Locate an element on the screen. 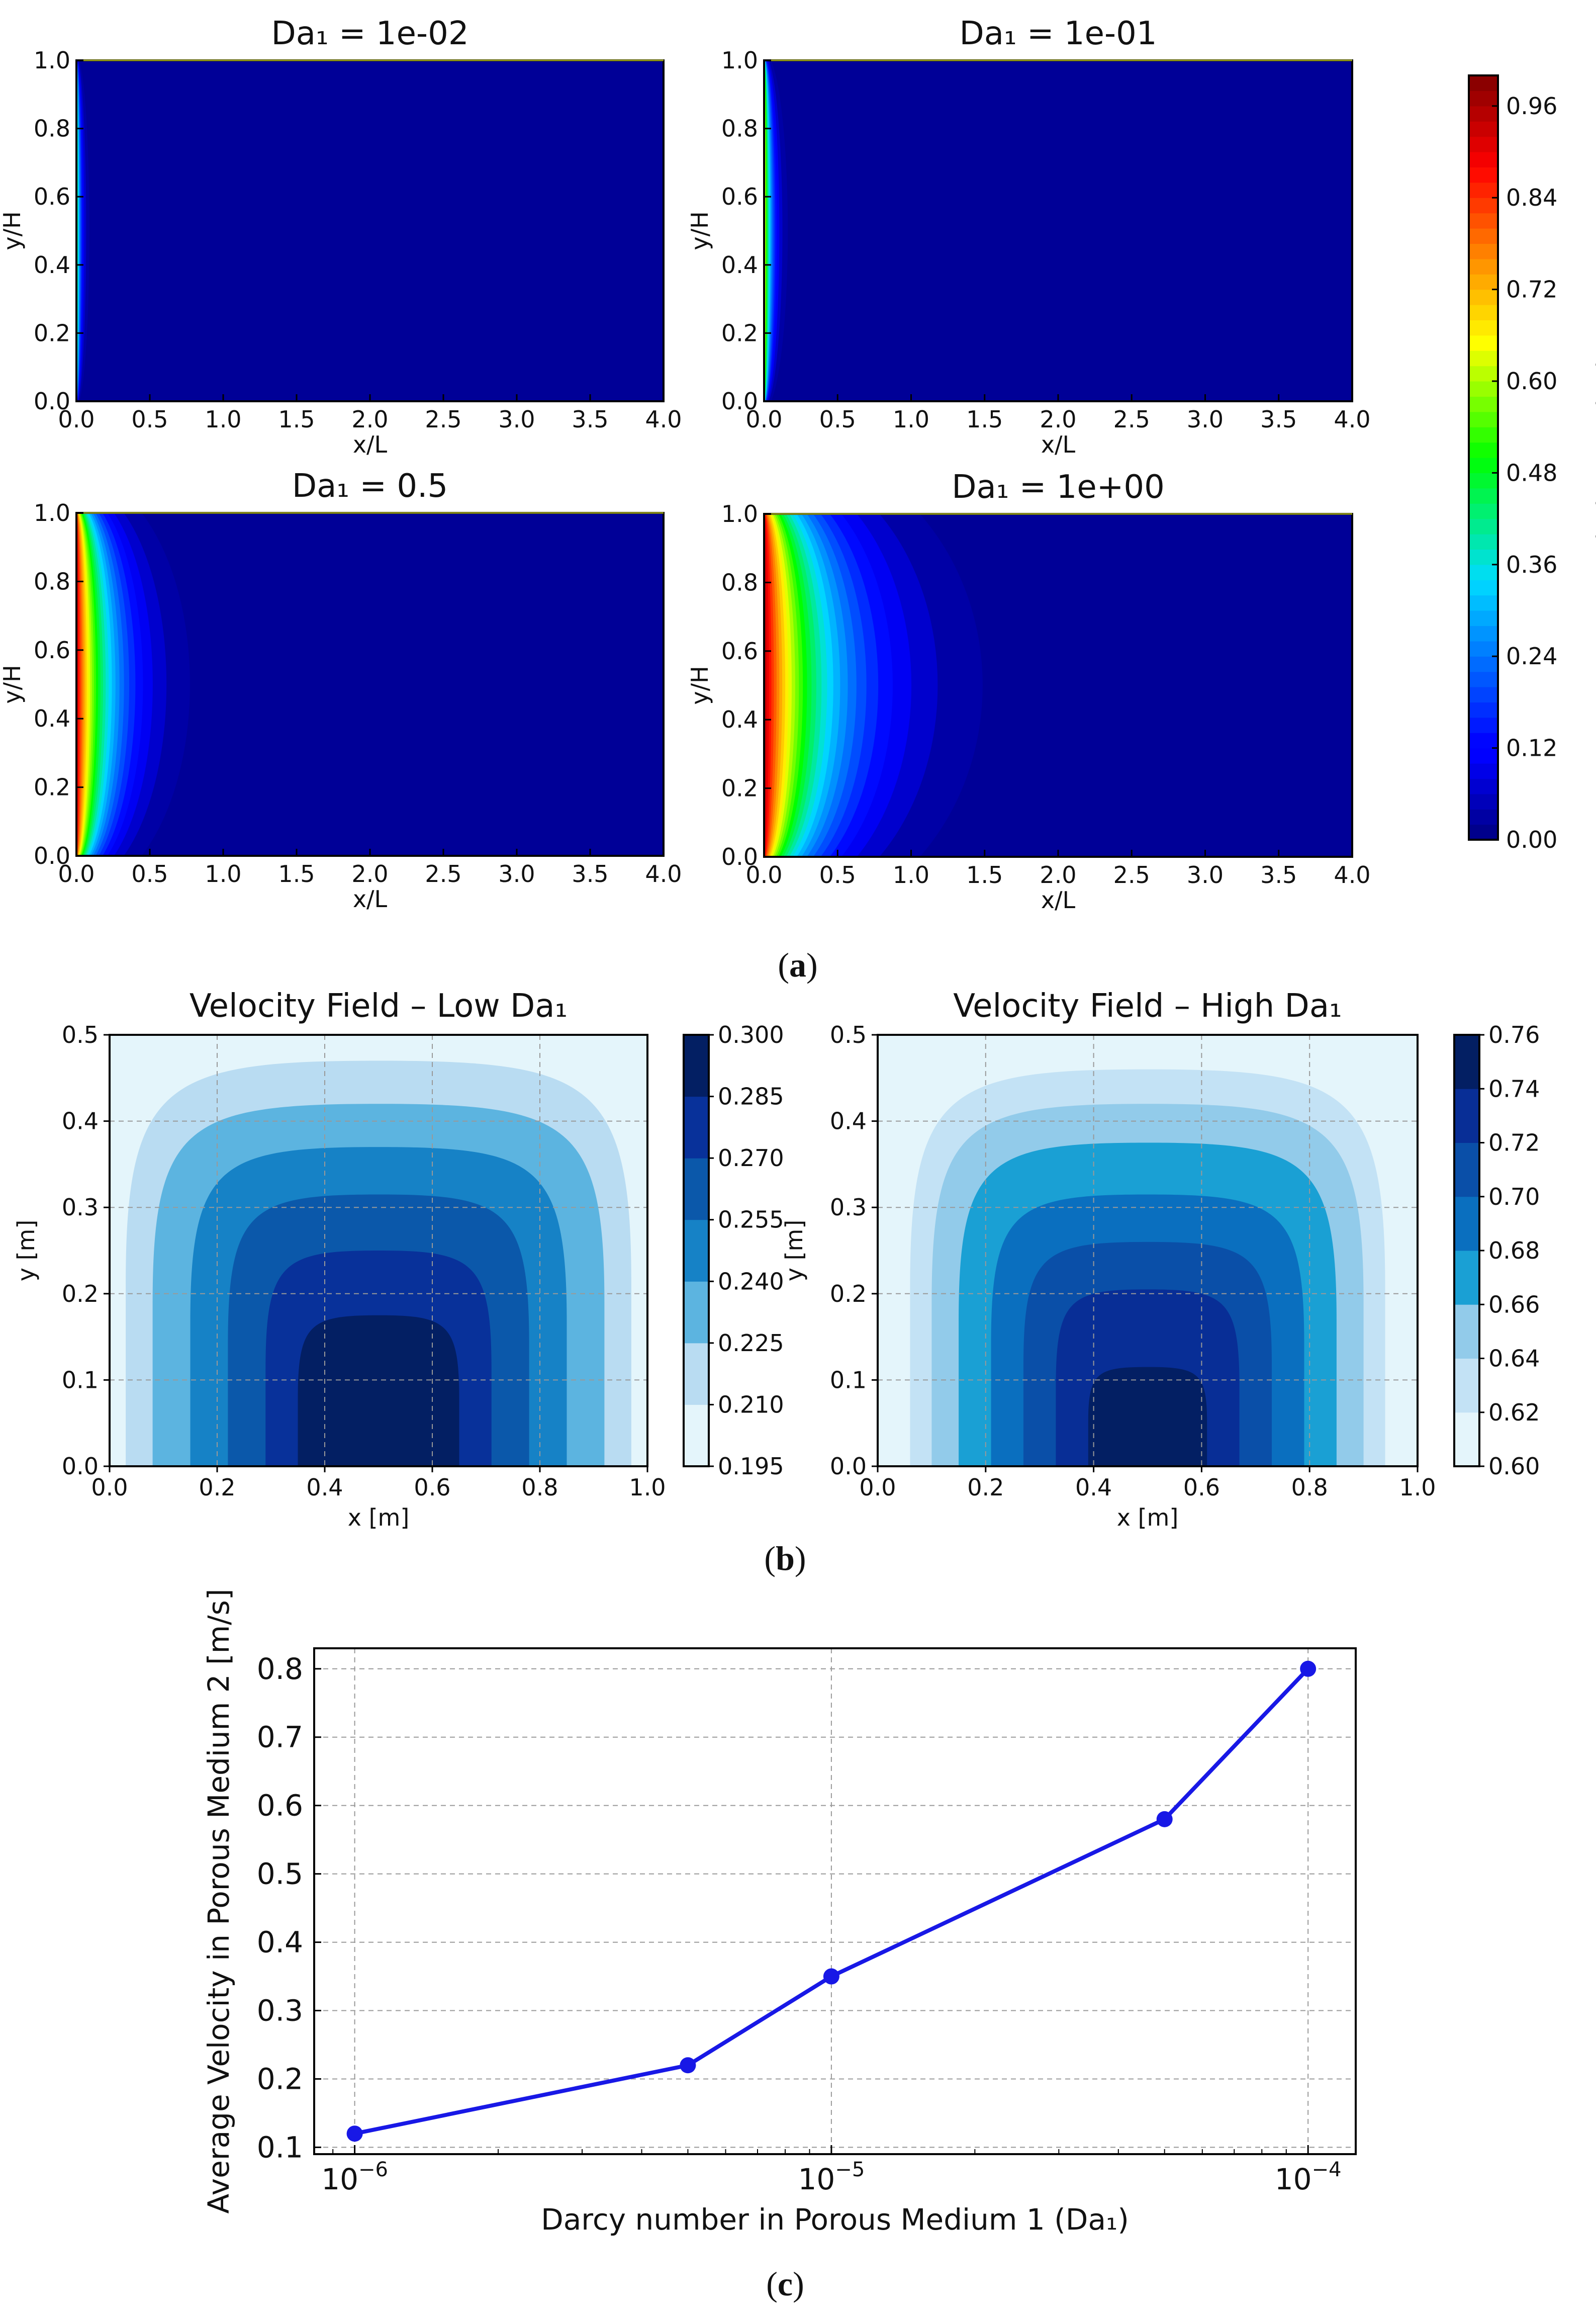 Image resolution: width=1596 pixels, height=2307 pixels. x-tick-label: 0.8 is located at coordinates (1309, 1487).